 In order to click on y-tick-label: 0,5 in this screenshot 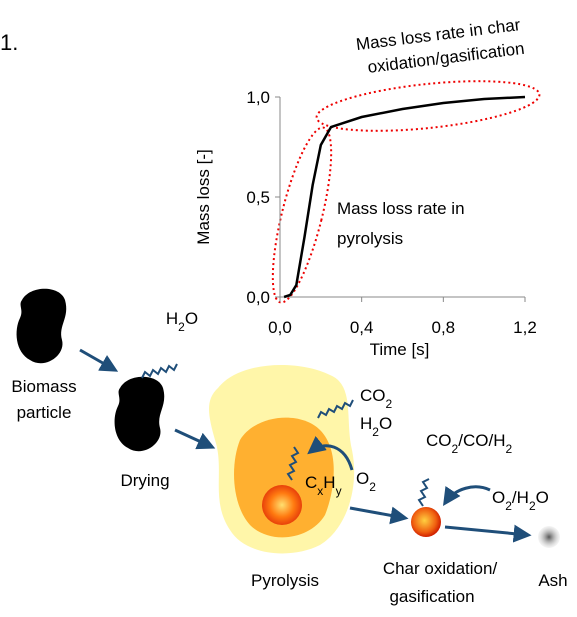, I will do `click(258, 197)`.